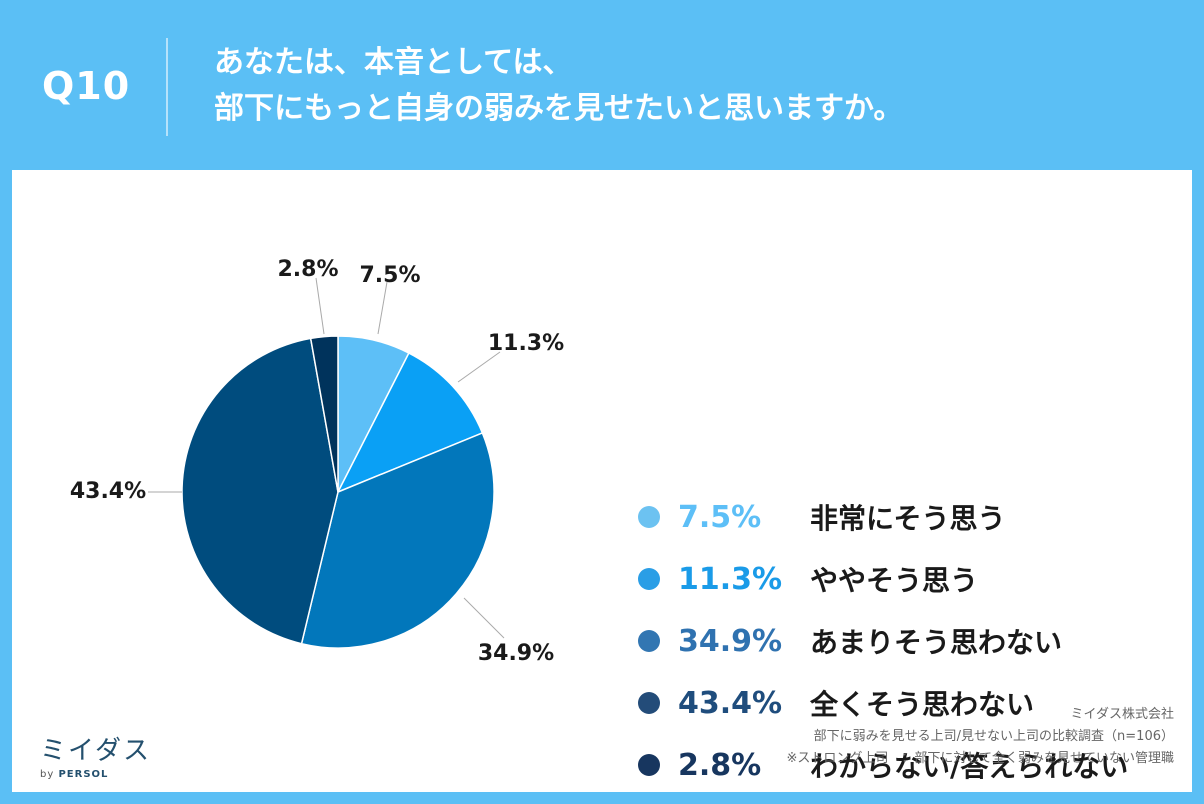 The width and height of the screenshot is (1204, 804). What do you see at coordinates (730, 579) in the screenshot?
I see `legend-value: 11.3%` at bounding box center [730, 579].